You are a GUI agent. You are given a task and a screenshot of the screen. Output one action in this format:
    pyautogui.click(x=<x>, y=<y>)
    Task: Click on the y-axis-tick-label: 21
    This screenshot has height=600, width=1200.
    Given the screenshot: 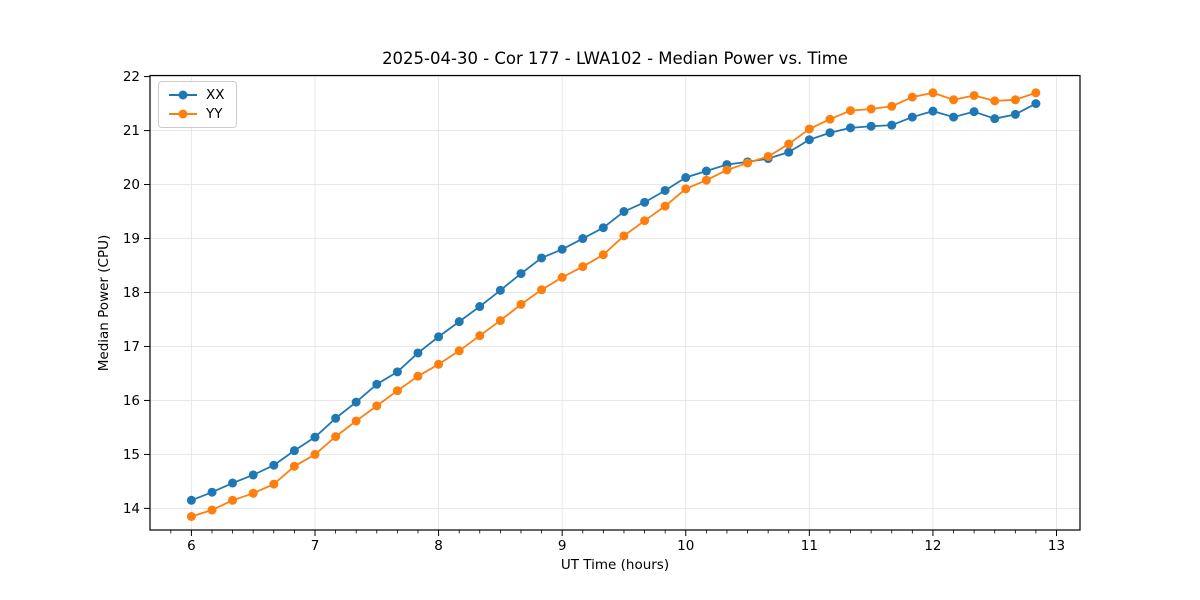 What is the action you would take?
    pyautogui.click(x=131, y=131)
    